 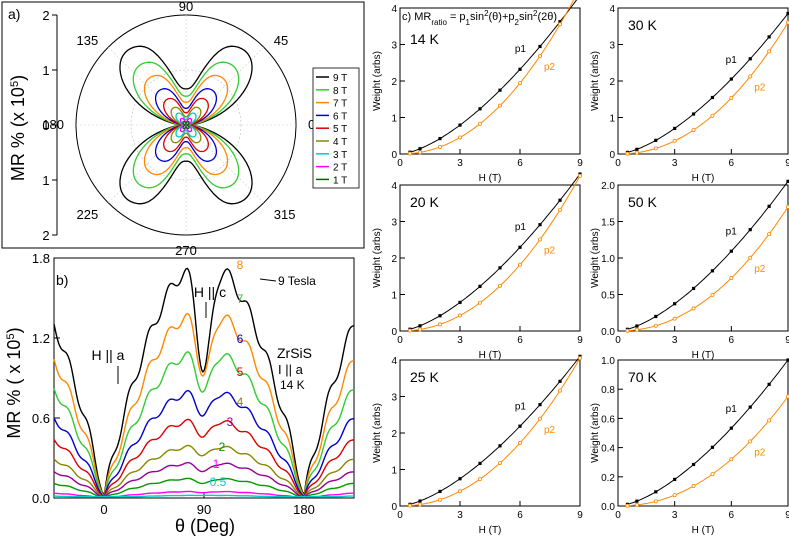 What do you see at coordinates (285, 214) in the screenshot?
I see `polar-angle-label: 315` at bounding box center [285, 214].